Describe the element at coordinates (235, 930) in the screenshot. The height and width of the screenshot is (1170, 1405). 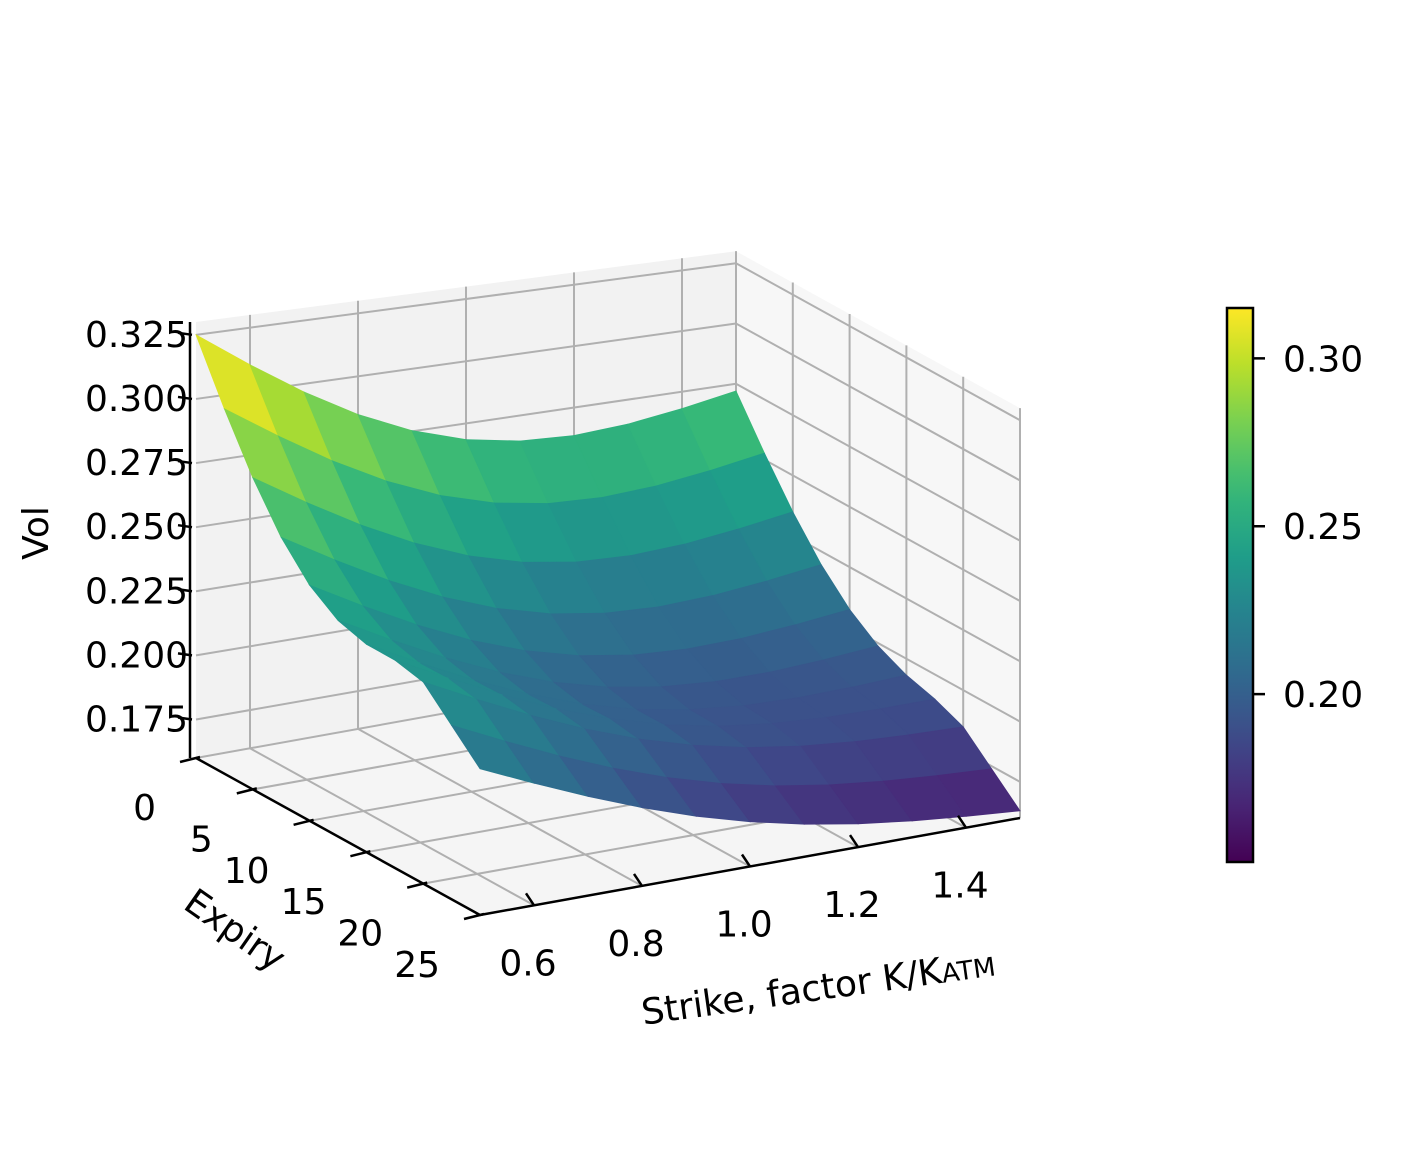
I see `y-axis-title: Expiry` at that location.